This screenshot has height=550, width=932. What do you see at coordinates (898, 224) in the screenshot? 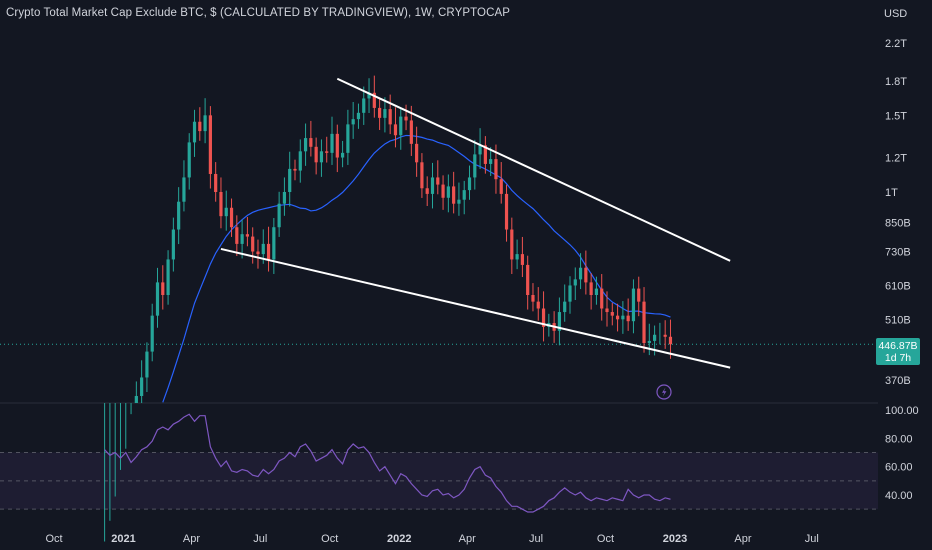
I see `price-axis-tick: 850B` at bounding box center [898, 224].